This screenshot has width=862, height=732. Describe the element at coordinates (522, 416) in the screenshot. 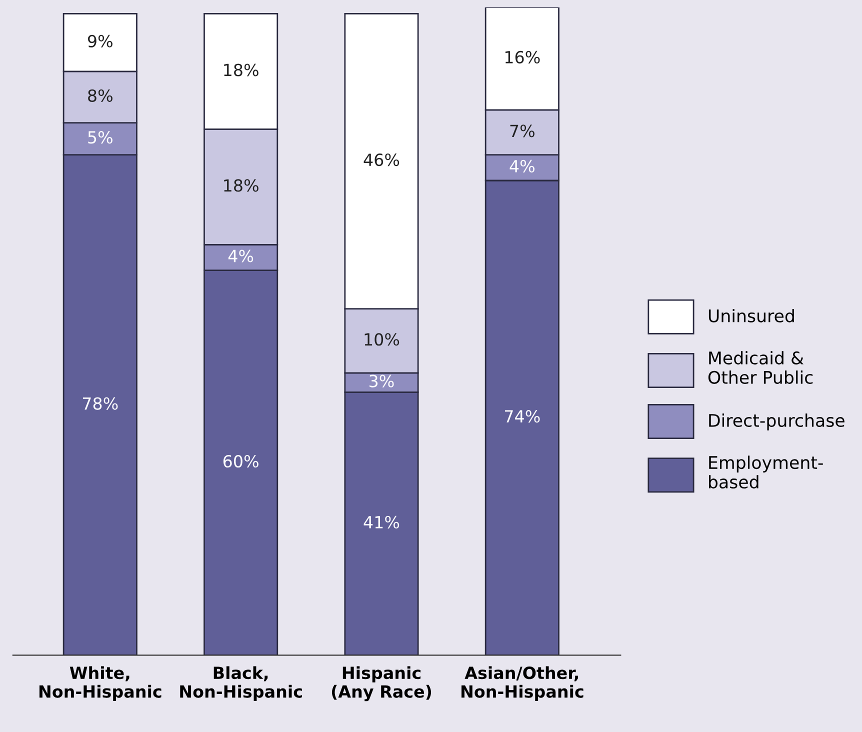

I see `data-label: 74%` at that location.